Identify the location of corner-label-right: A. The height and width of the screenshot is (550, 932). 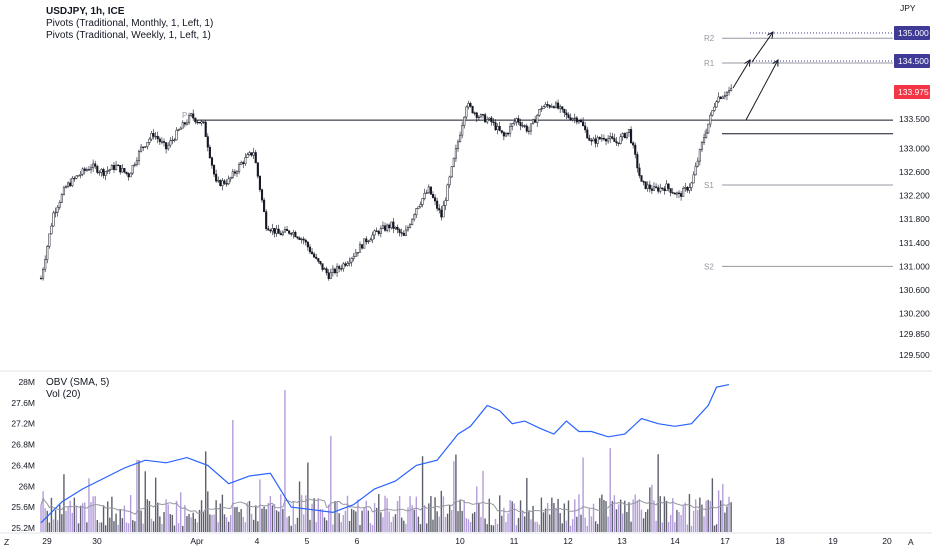
(911, 542).